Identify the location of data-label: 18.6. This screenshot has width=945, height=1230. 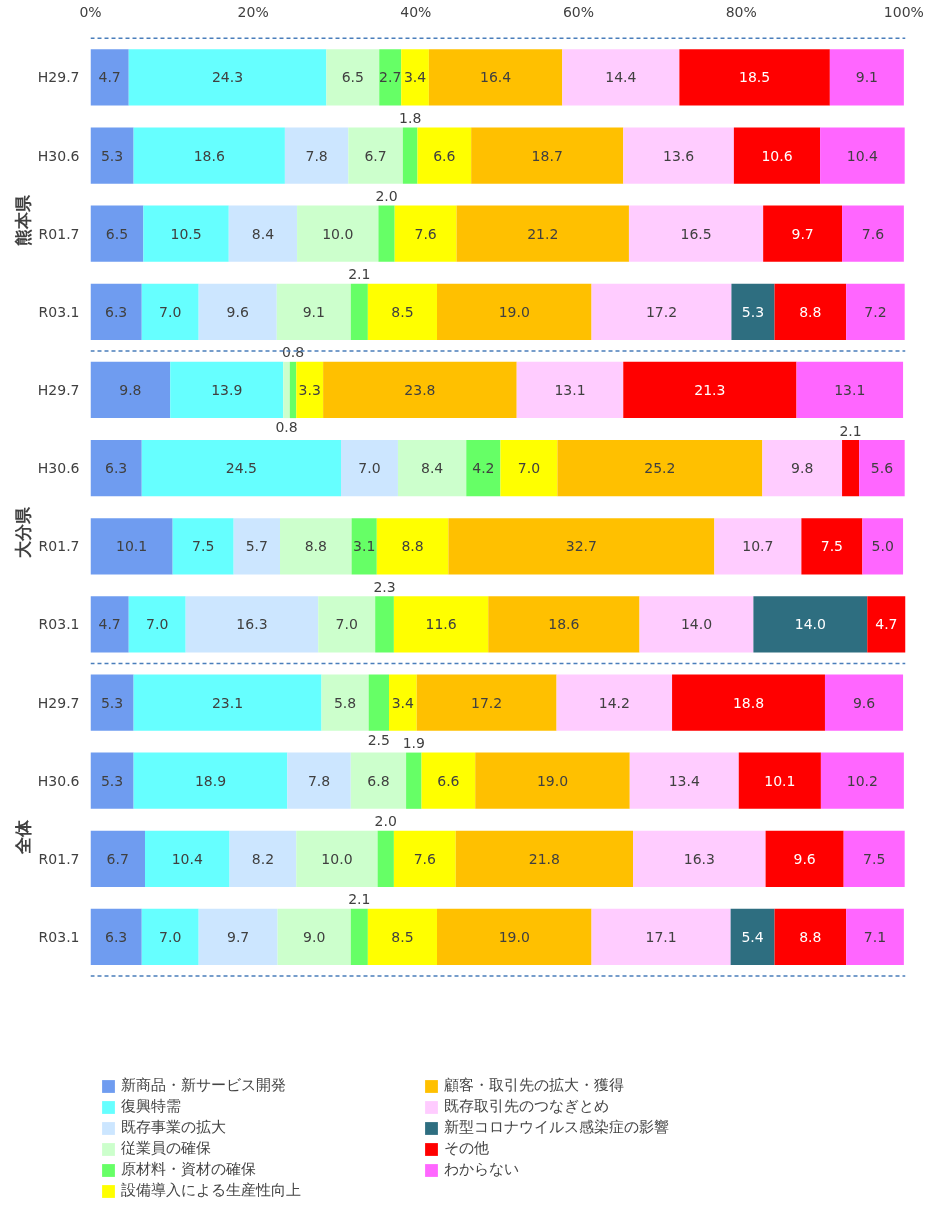
(564, 624).